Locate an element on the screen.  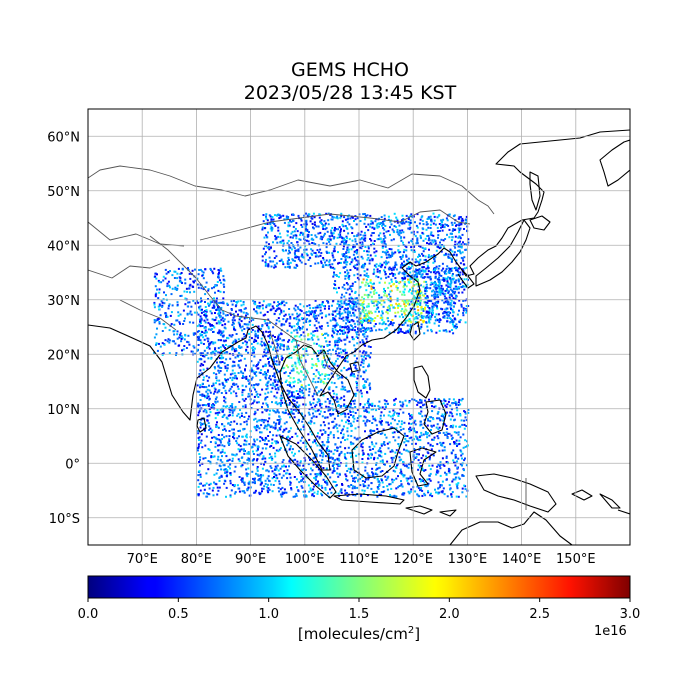
lon-tick-label: 90°E is located at coordinates (250, 559).